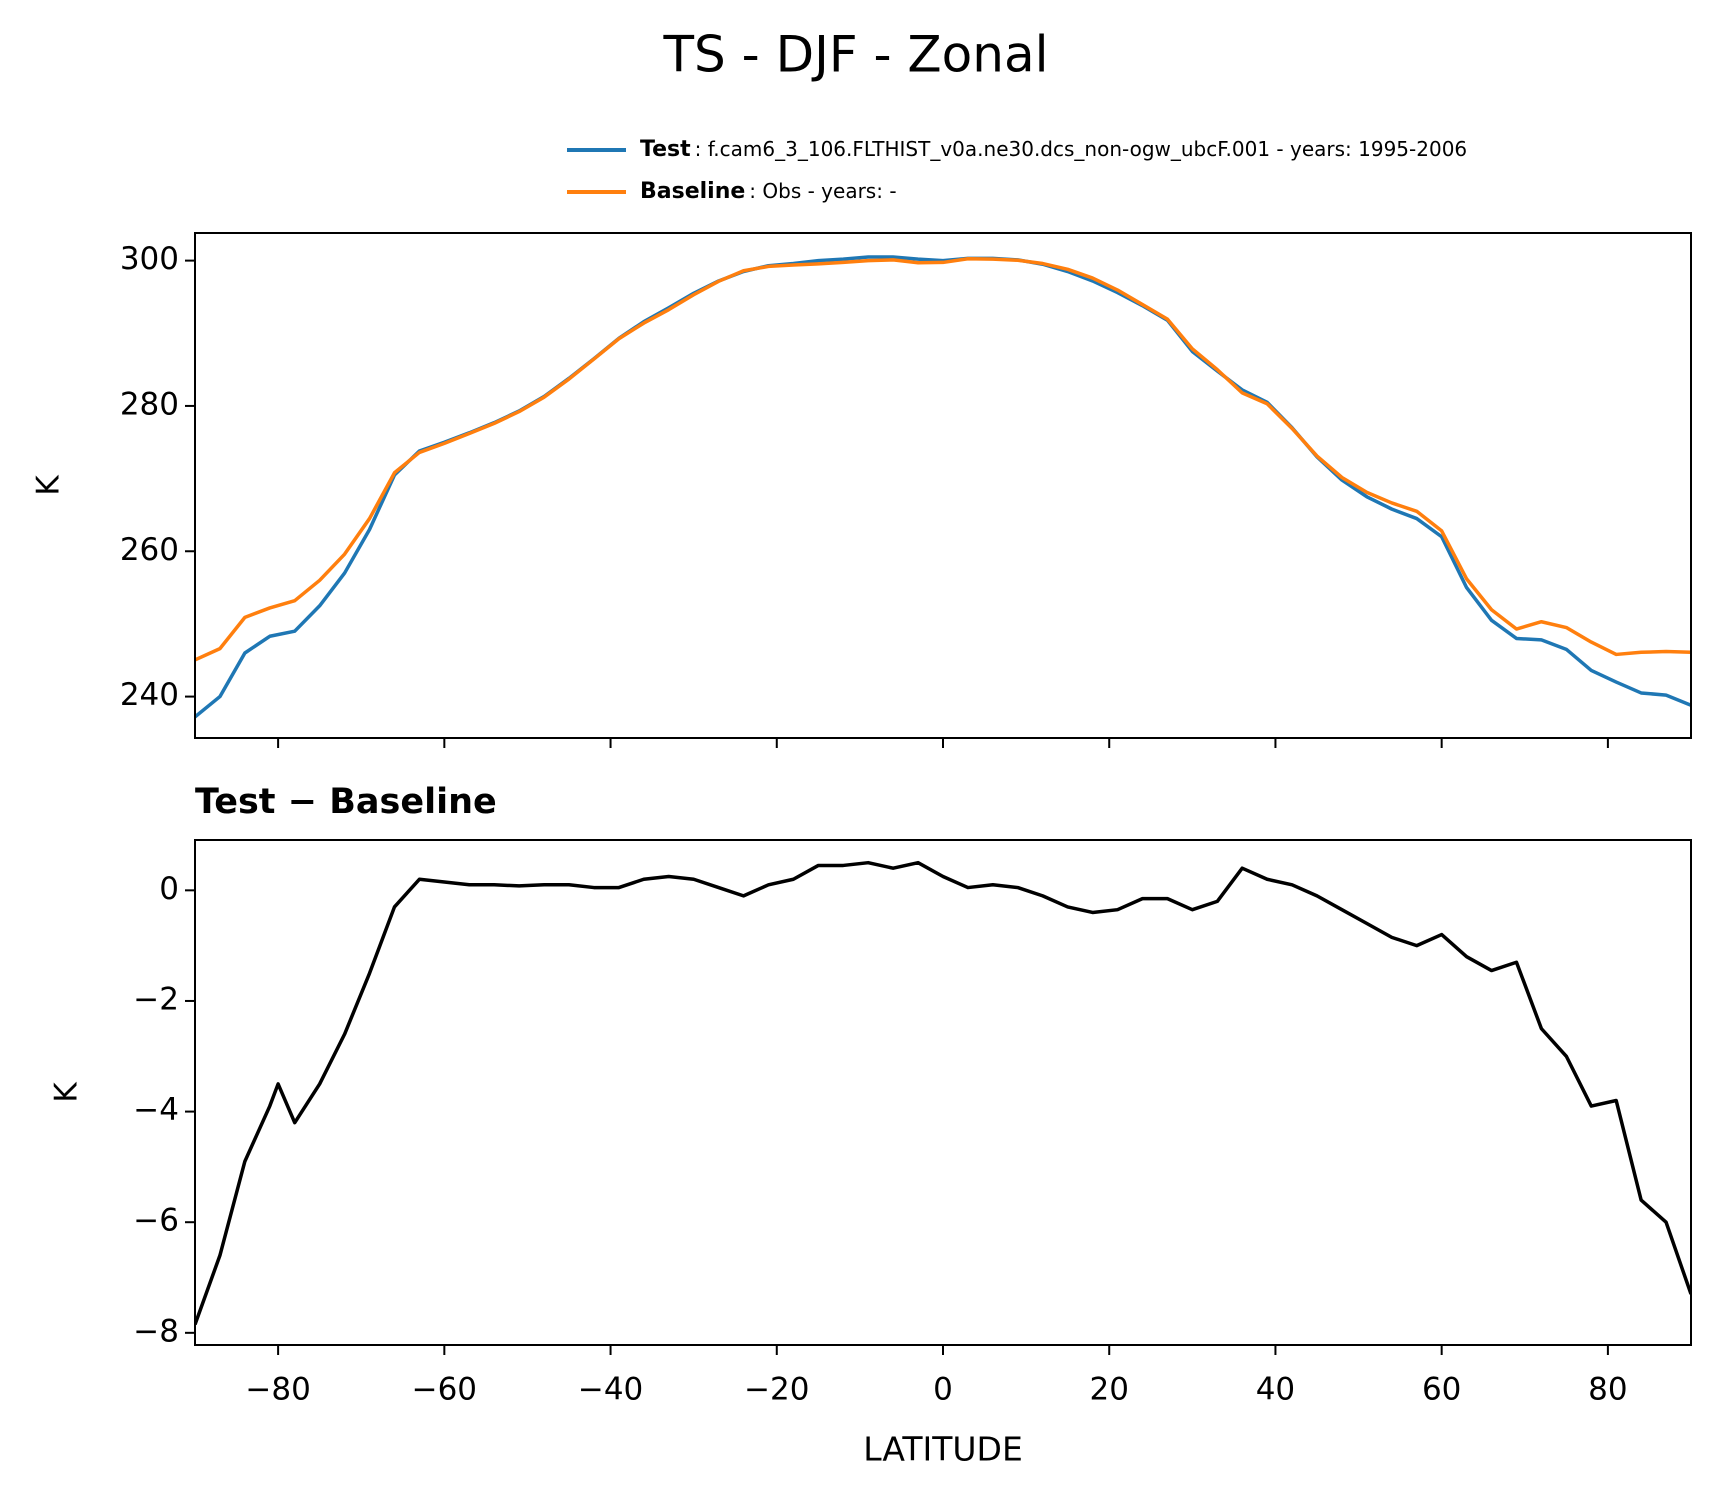  What do you see at coordinates (1441, 1390) in the screenshot?
I see `x-tick-label: 60` at bounding box center [1441, 1390].